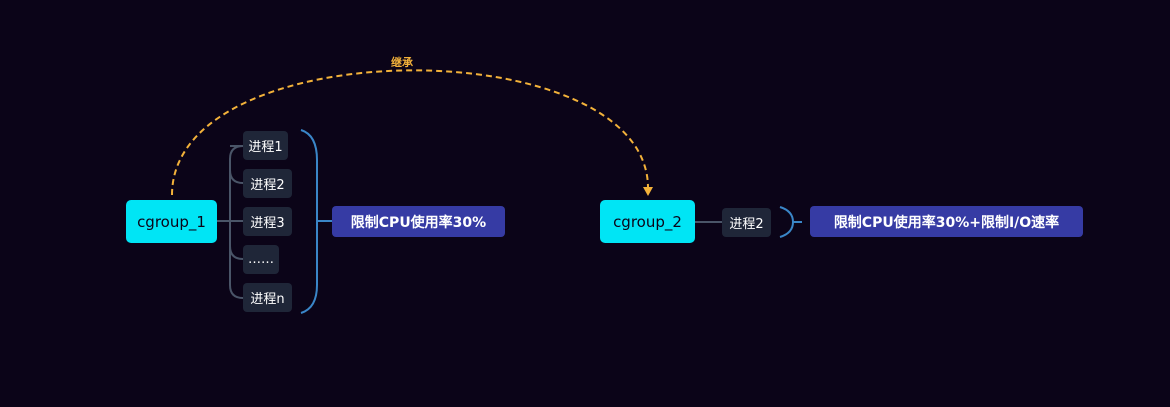 This screenshot has width=1170, height=407. Describe the element at coordinates (647, 221) in the screenshot. I see `cgroup-2-node: cgroup_2` at that location.